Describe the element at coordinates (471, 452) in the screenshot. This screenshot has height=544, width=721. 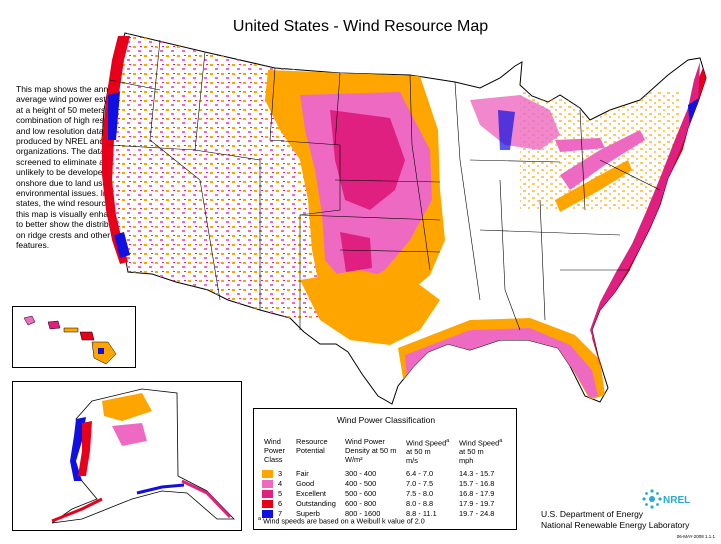
I see `legend-header-speed-mph-line2: at 50 m` at that location.